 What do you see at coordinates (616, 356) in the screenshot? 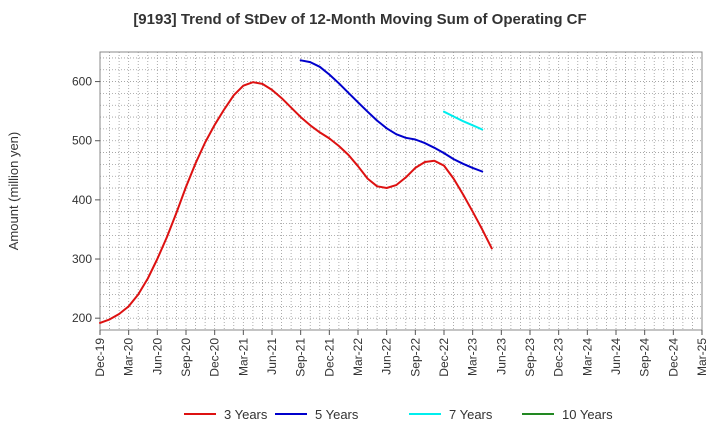
I see `x-tick-label: Jun-24` at bounding box center [616, 356].